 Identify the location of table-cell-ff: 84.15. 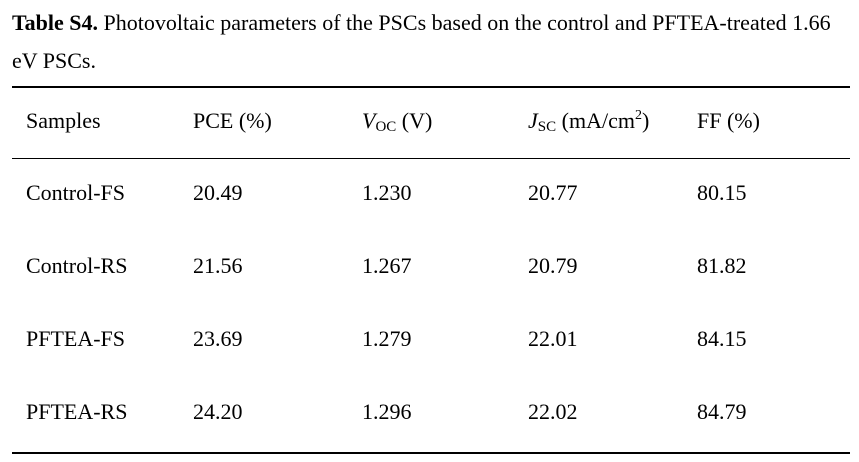
(722, 338).